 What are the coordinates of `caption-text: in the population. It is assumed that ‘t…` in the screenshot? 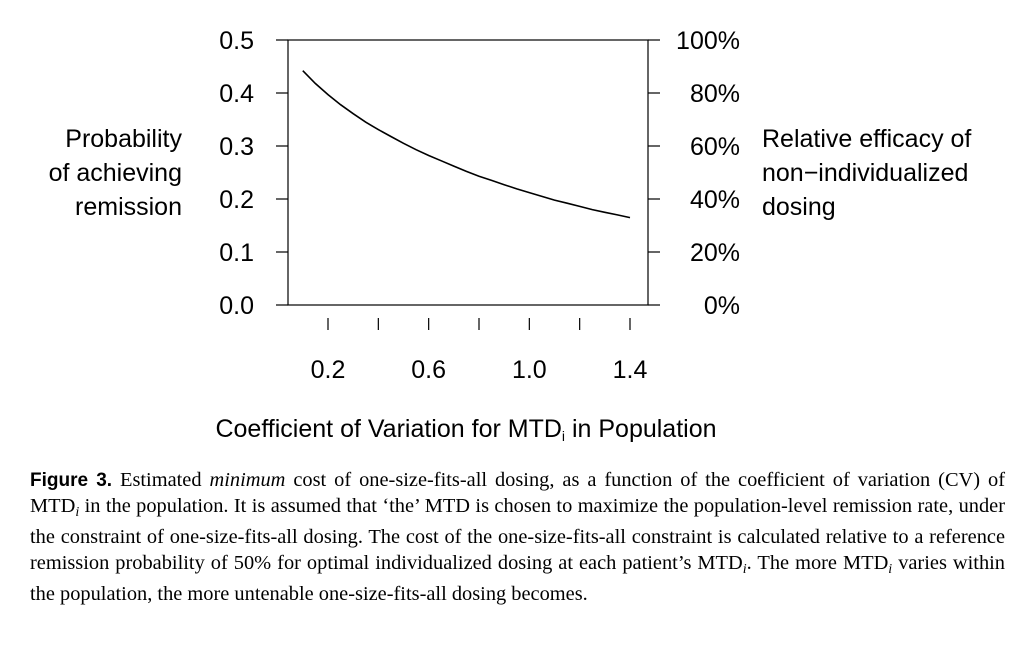 It's located at (517, 534).